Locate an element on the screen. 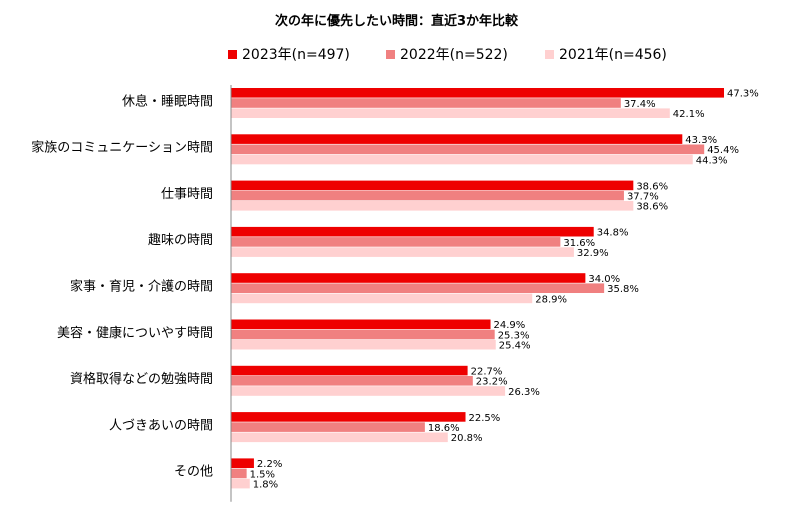 The width and height of the screenshot is (793, 507). category-label: 家族のコミュニケーション時間 is located at coordinates (122, 148).